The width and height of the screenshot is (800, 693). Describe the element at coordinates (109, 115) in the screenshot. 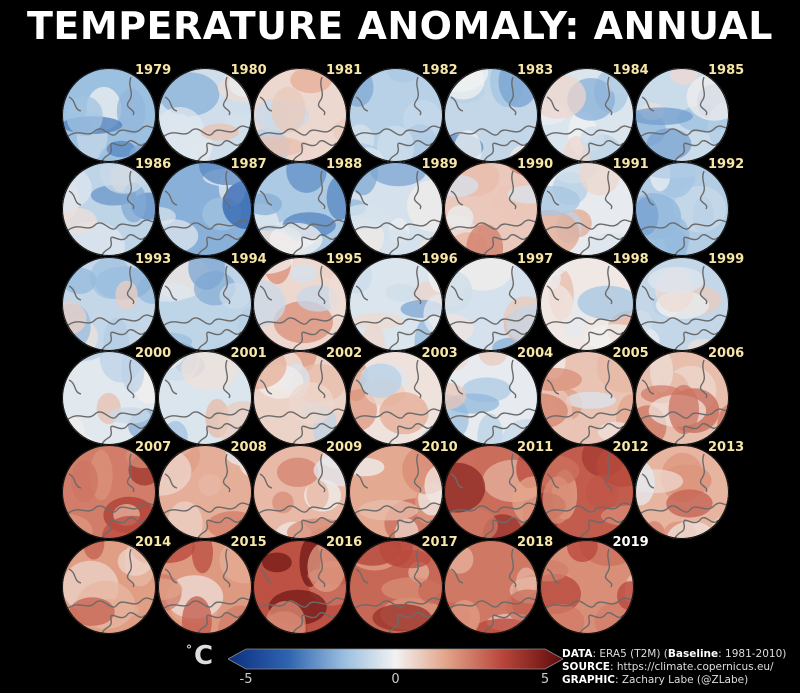

I see `polar-map-1979` at that location.